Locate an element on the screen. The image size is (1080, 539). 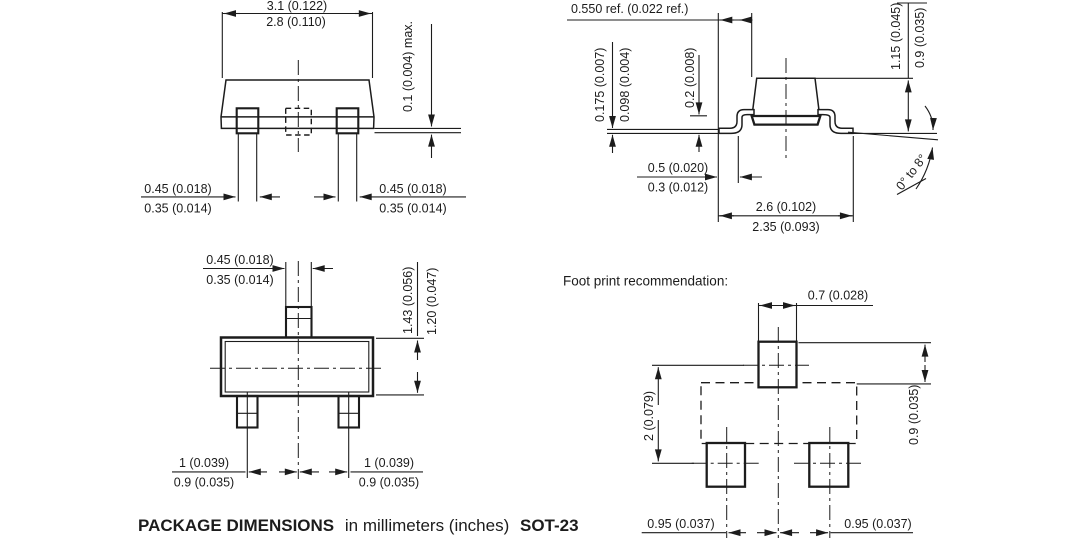
caption-part-number: SOT-23 is located at coordinates (549, 525).